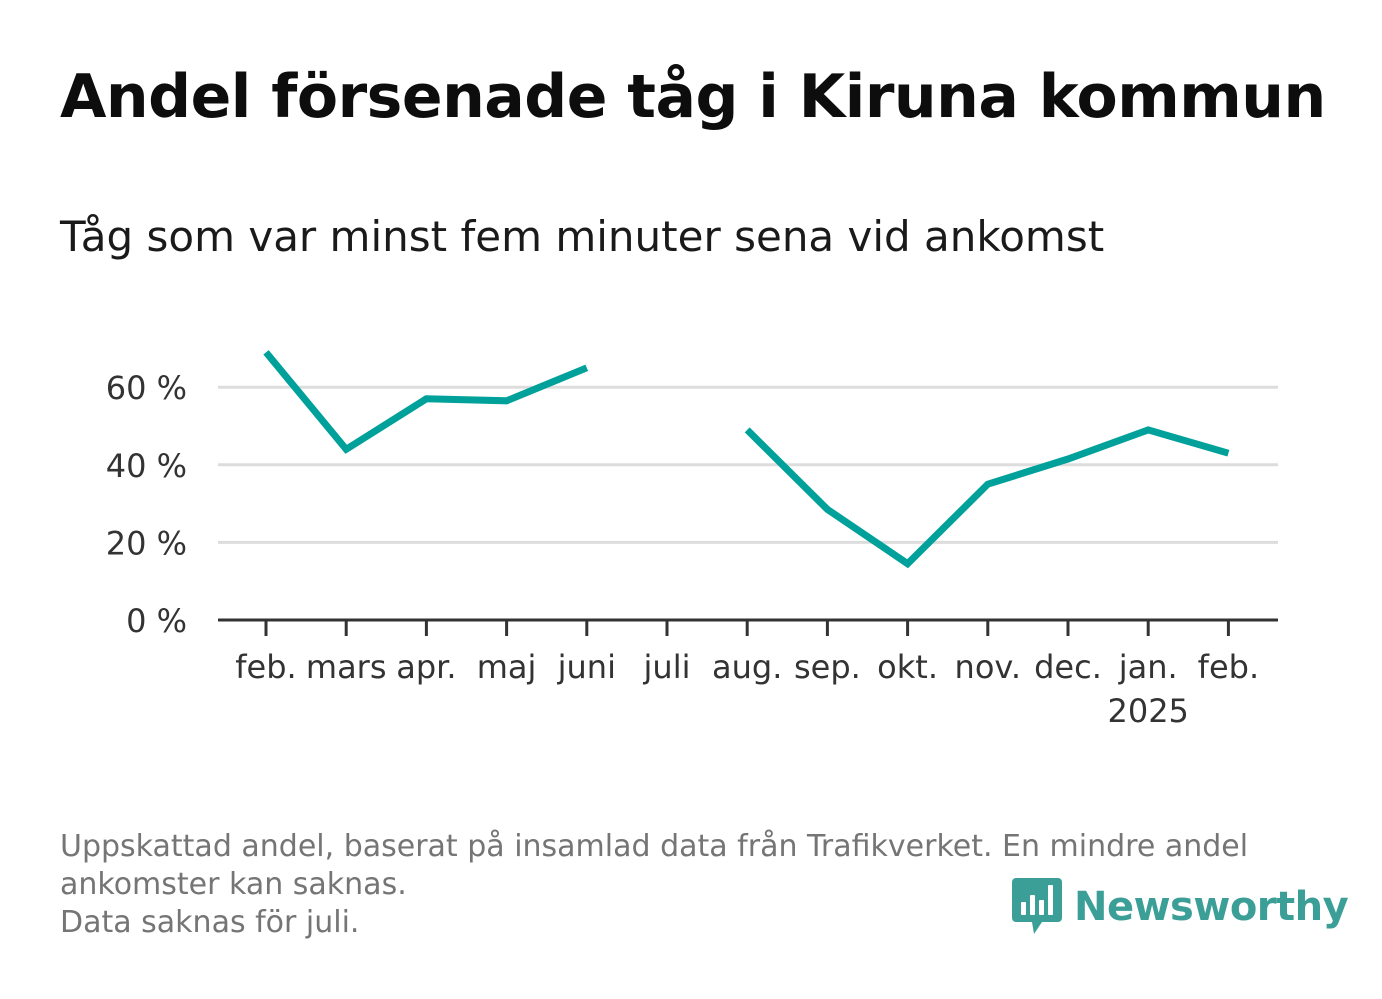 The width and height of the screenshot is (1382, 999). I want to click on footnote-line-3: Data saknas för juli., so click(210, 922).